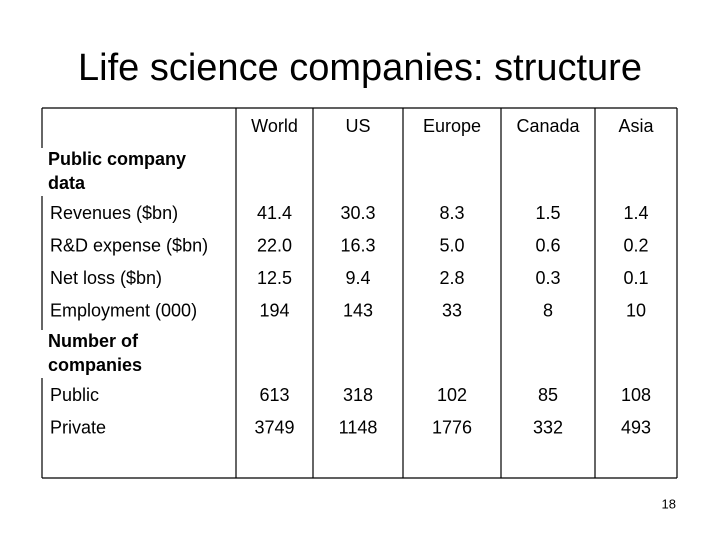  What do you see at coordinates (635, 246) in the screenshot?
I see `table-cell: 0.2` at bounding box center [635, 246].